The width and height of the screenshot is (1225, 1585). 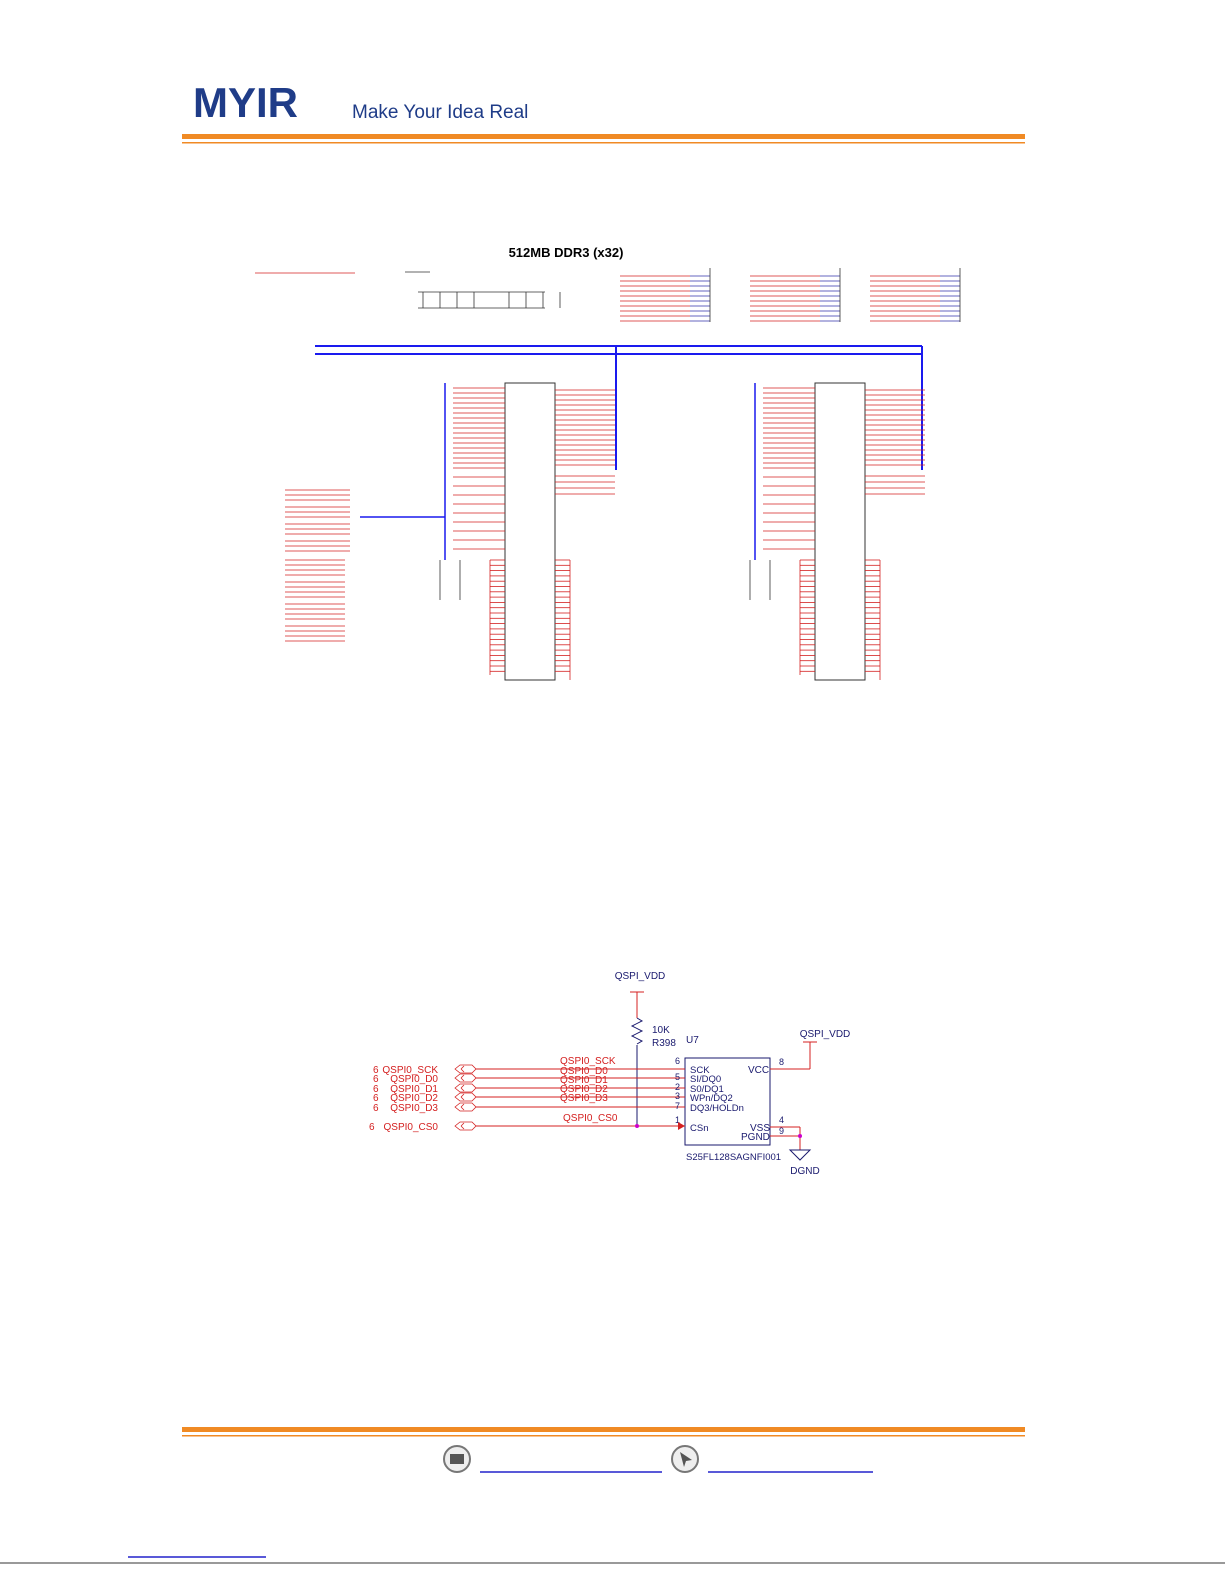 I want to click on pin-name: S0/DQ1, so click(x=707, y=1089).